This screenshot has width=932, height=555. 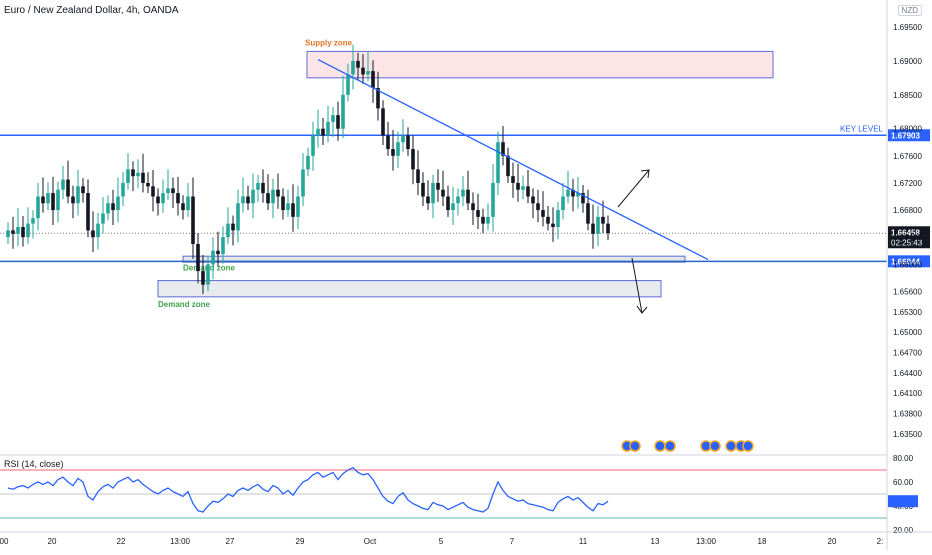 I want to click on chart-title: Euro / New Zealand Dollar, 4h, OANDA, so click(x=91, y=10).